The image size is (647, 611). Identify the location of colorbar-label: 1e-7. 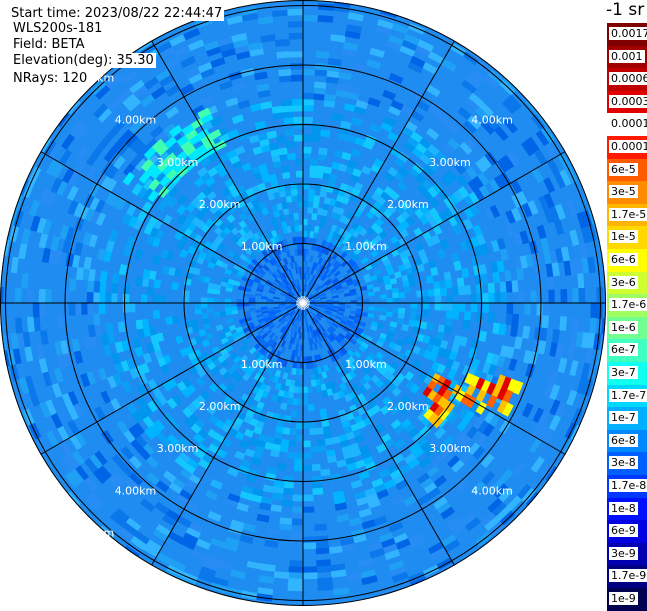
(623, 417).